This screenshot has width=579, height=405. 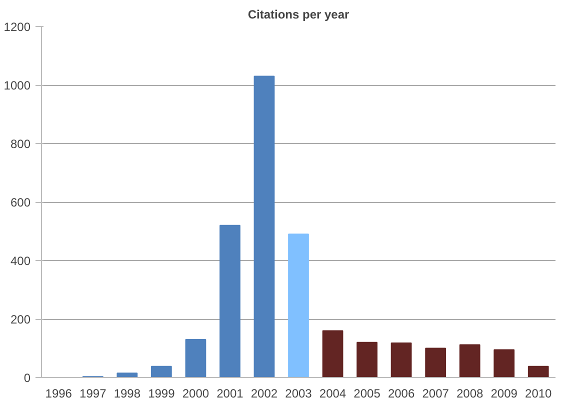 What do you see at coordinates (299, 15) in the screenshot?
I see `chart-title: Citations per year` at bounding box center [299, 15].